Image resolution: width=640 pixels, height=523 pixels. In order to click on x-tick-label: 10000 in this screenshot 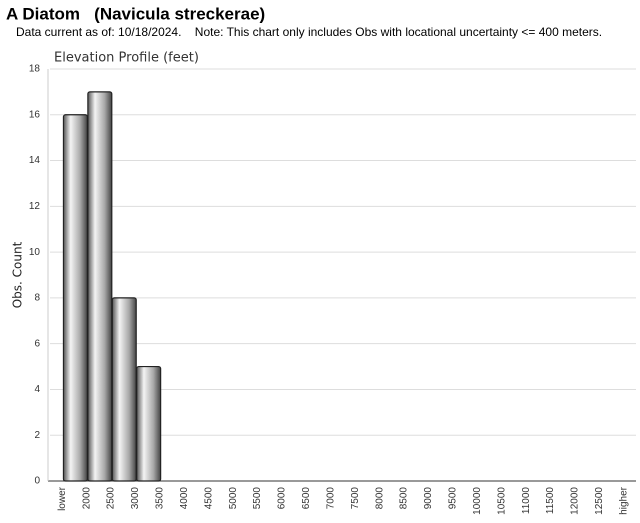, I will do `click(477, 501)`.